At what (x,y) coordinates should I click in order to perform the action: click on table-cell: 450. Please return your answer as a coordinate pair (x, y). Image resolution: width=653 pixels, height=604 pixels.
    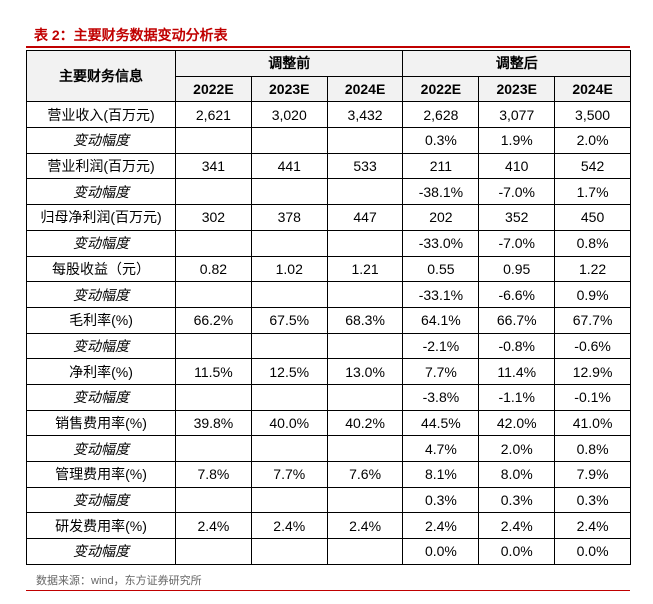
    Looking at the image, I should click on (592, 217).